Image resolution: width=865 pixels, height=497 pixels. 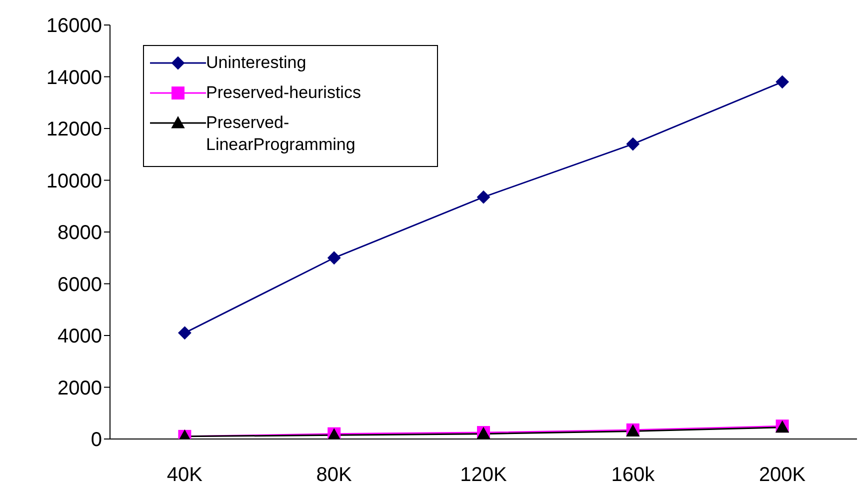 I want to click on y-tick-label: 0, so click(x=96, y=440).